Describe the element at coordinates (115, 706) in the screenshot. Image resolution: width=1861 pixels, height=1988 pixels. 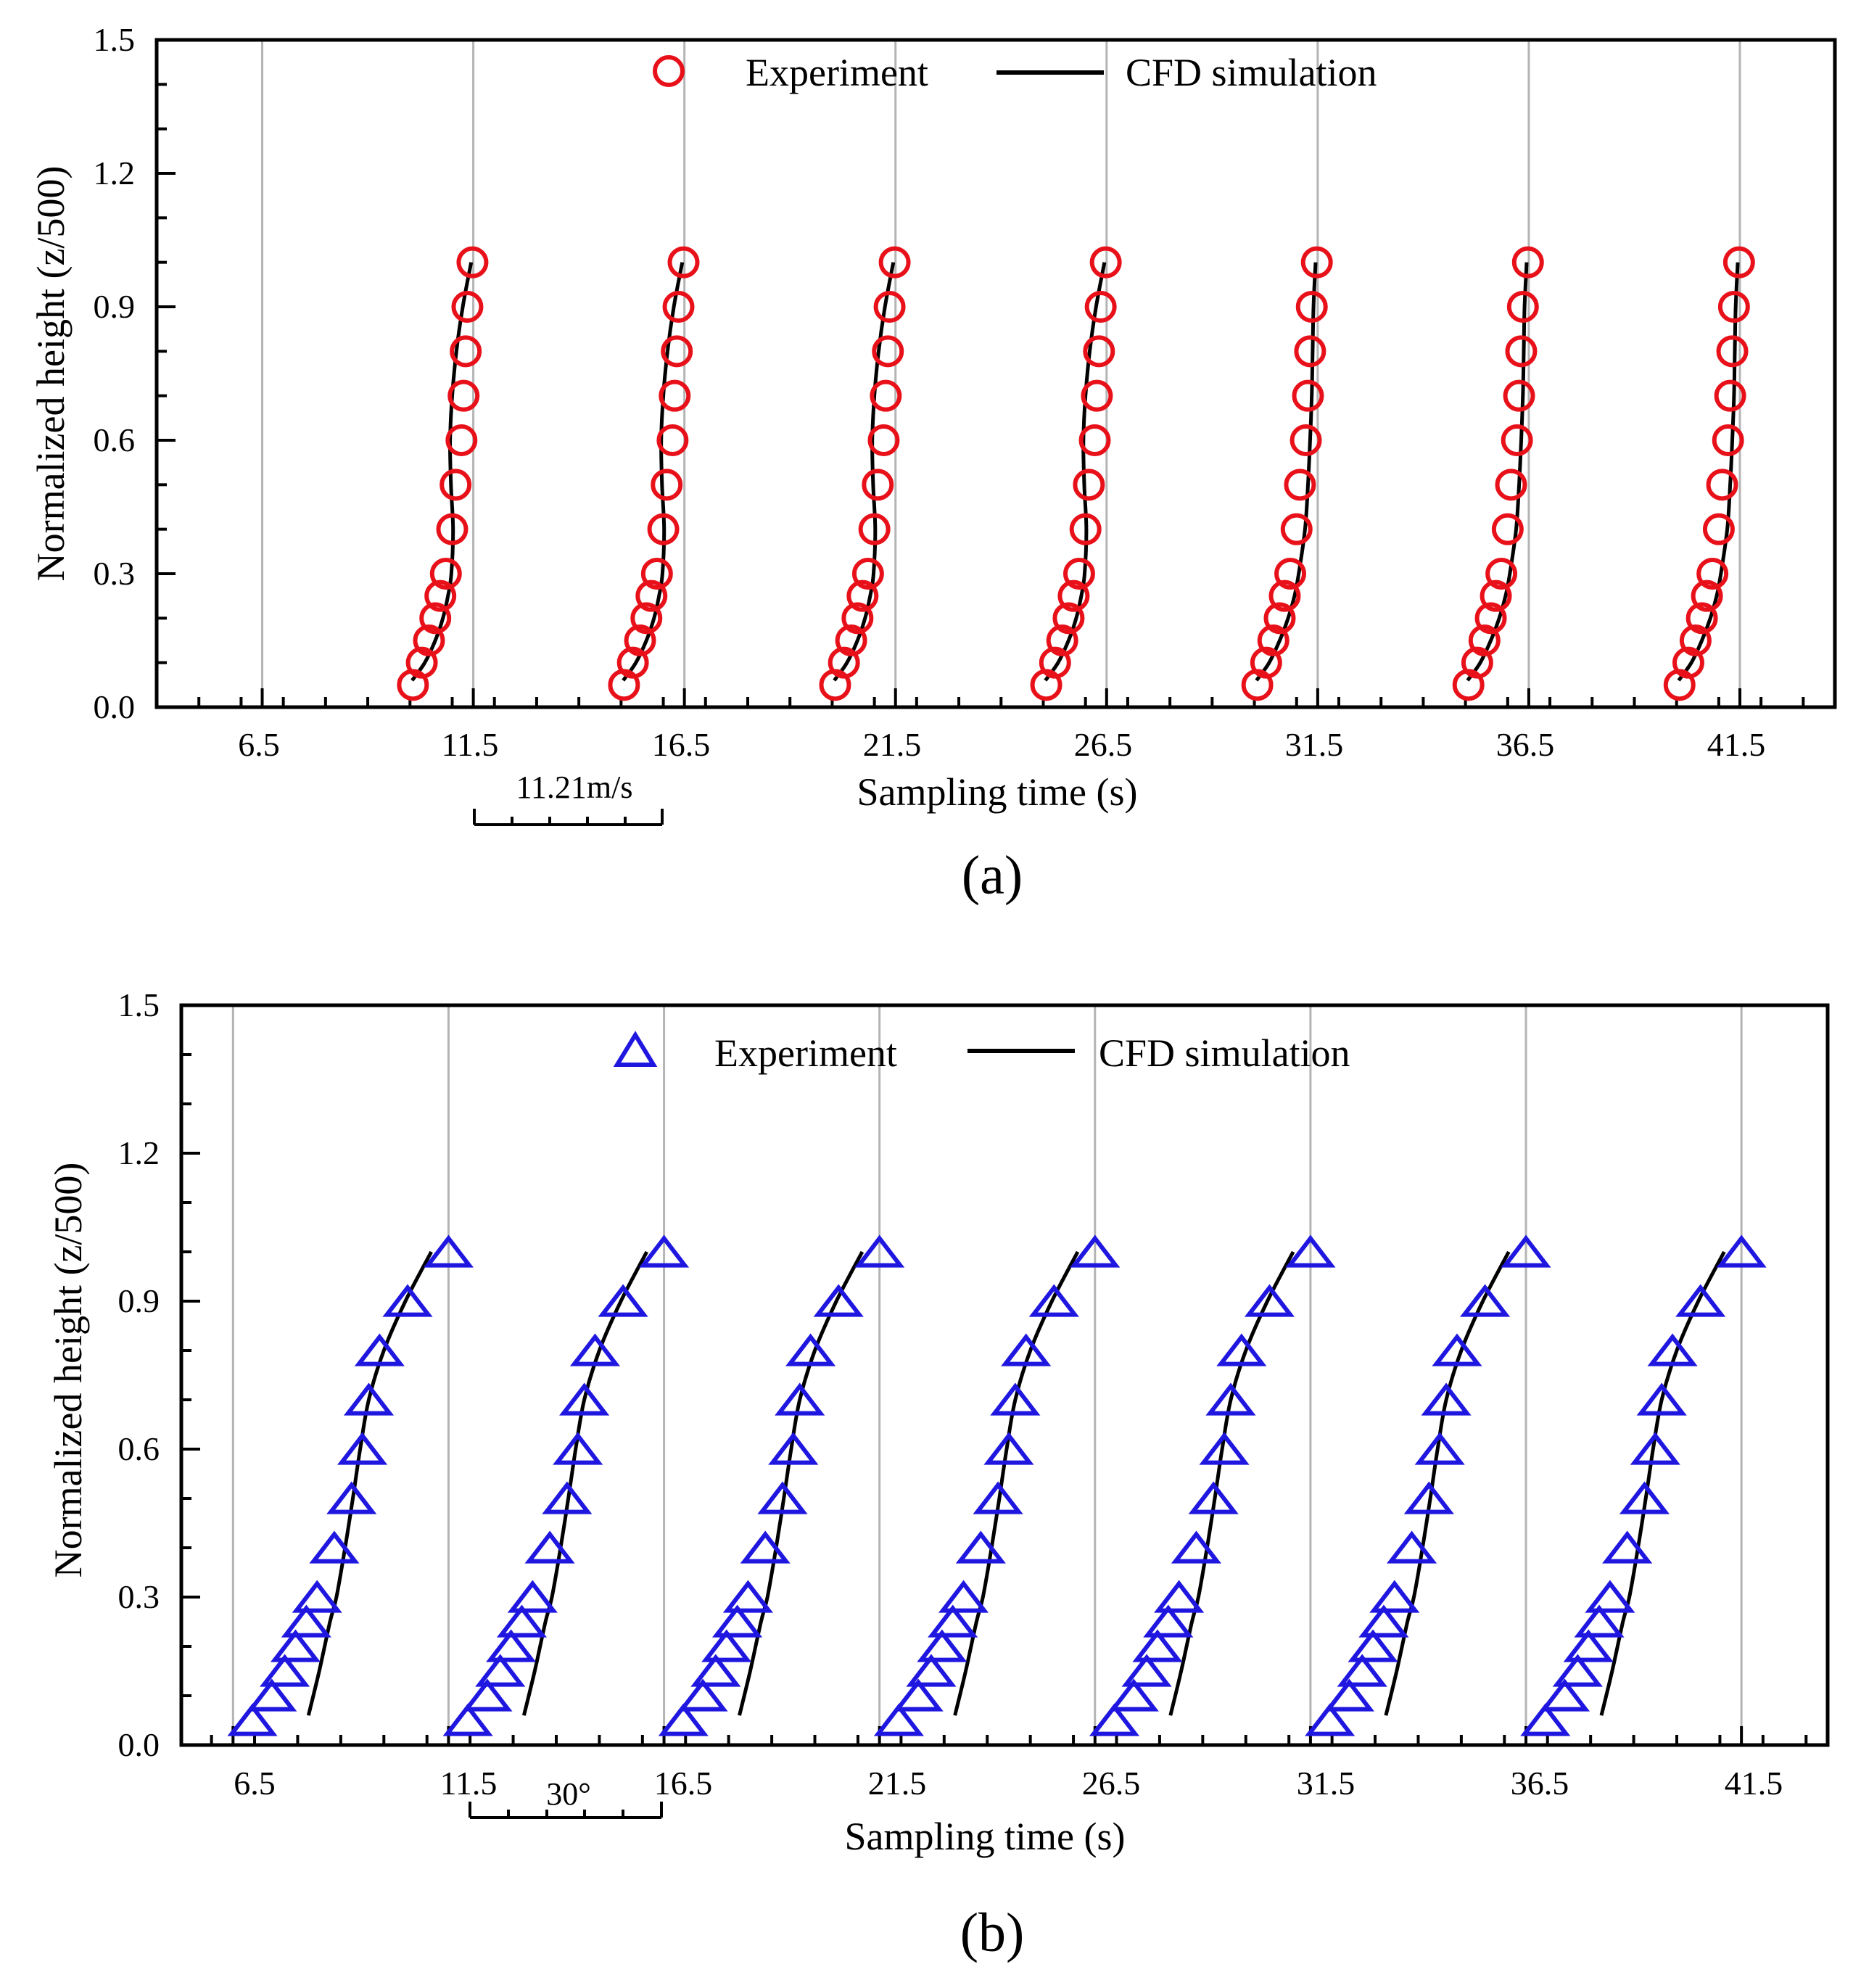
I see `panel-a-ytick-label: 0.0` at that location.